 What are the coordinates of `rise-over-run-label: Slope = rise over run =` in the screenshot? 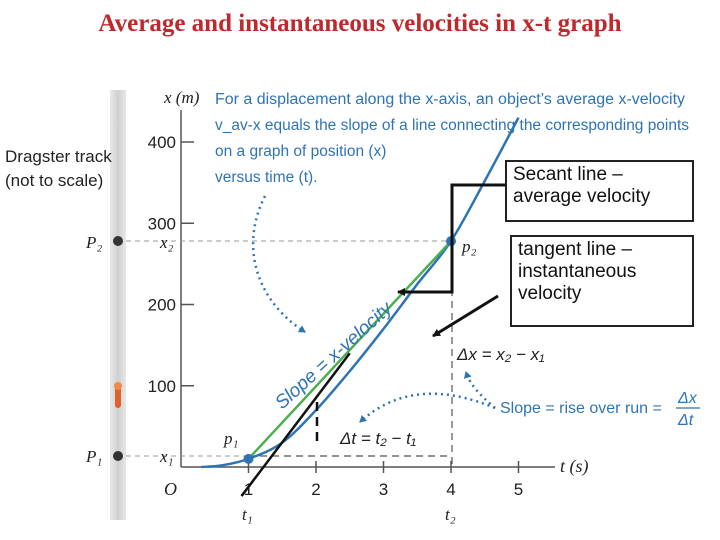 It's located at (581, 408).